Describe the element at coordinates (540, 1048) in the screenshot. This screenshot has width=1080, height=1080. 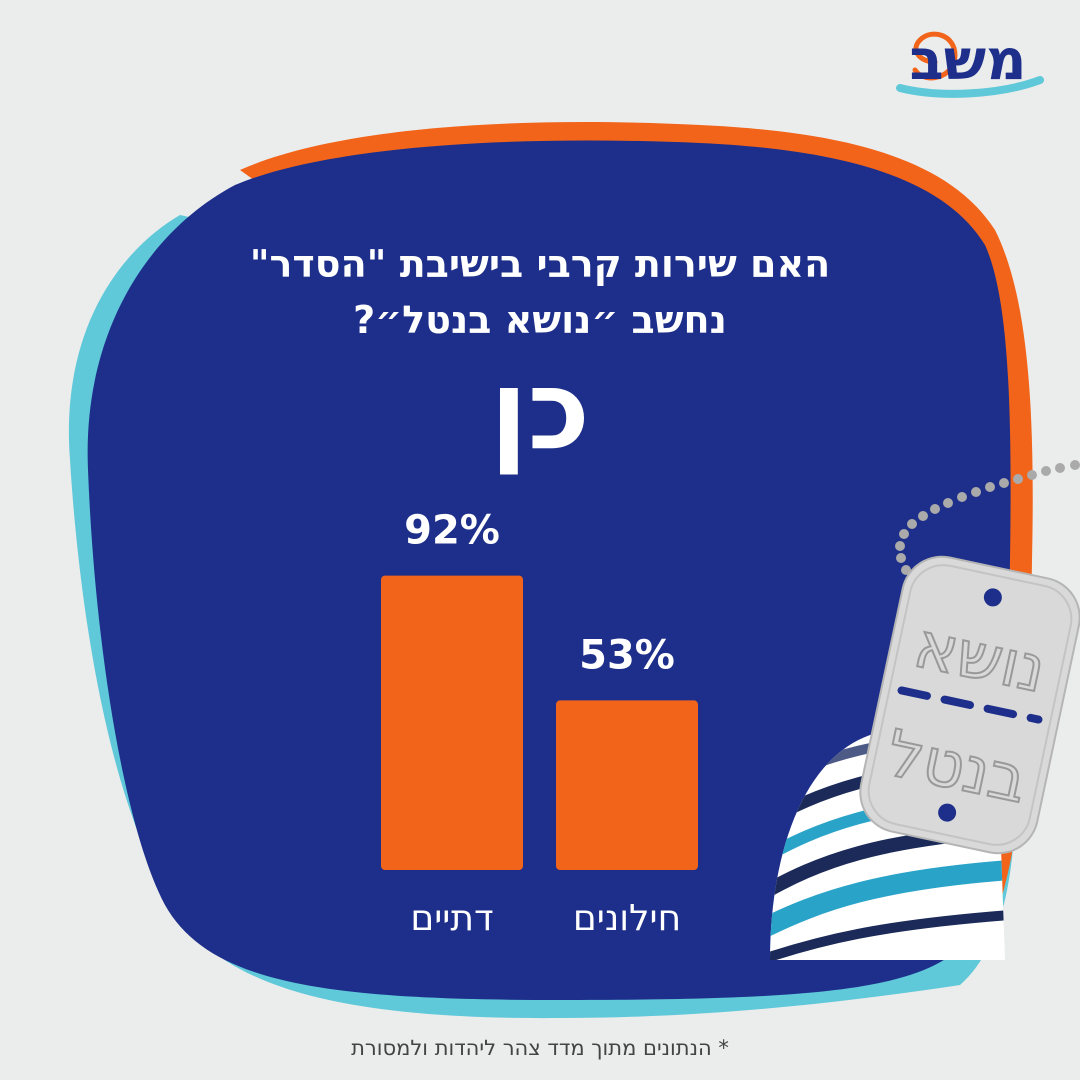
I see `footnote: * הנתונים מתוך מדד צהר ליהדות ולמסורת` at that location.